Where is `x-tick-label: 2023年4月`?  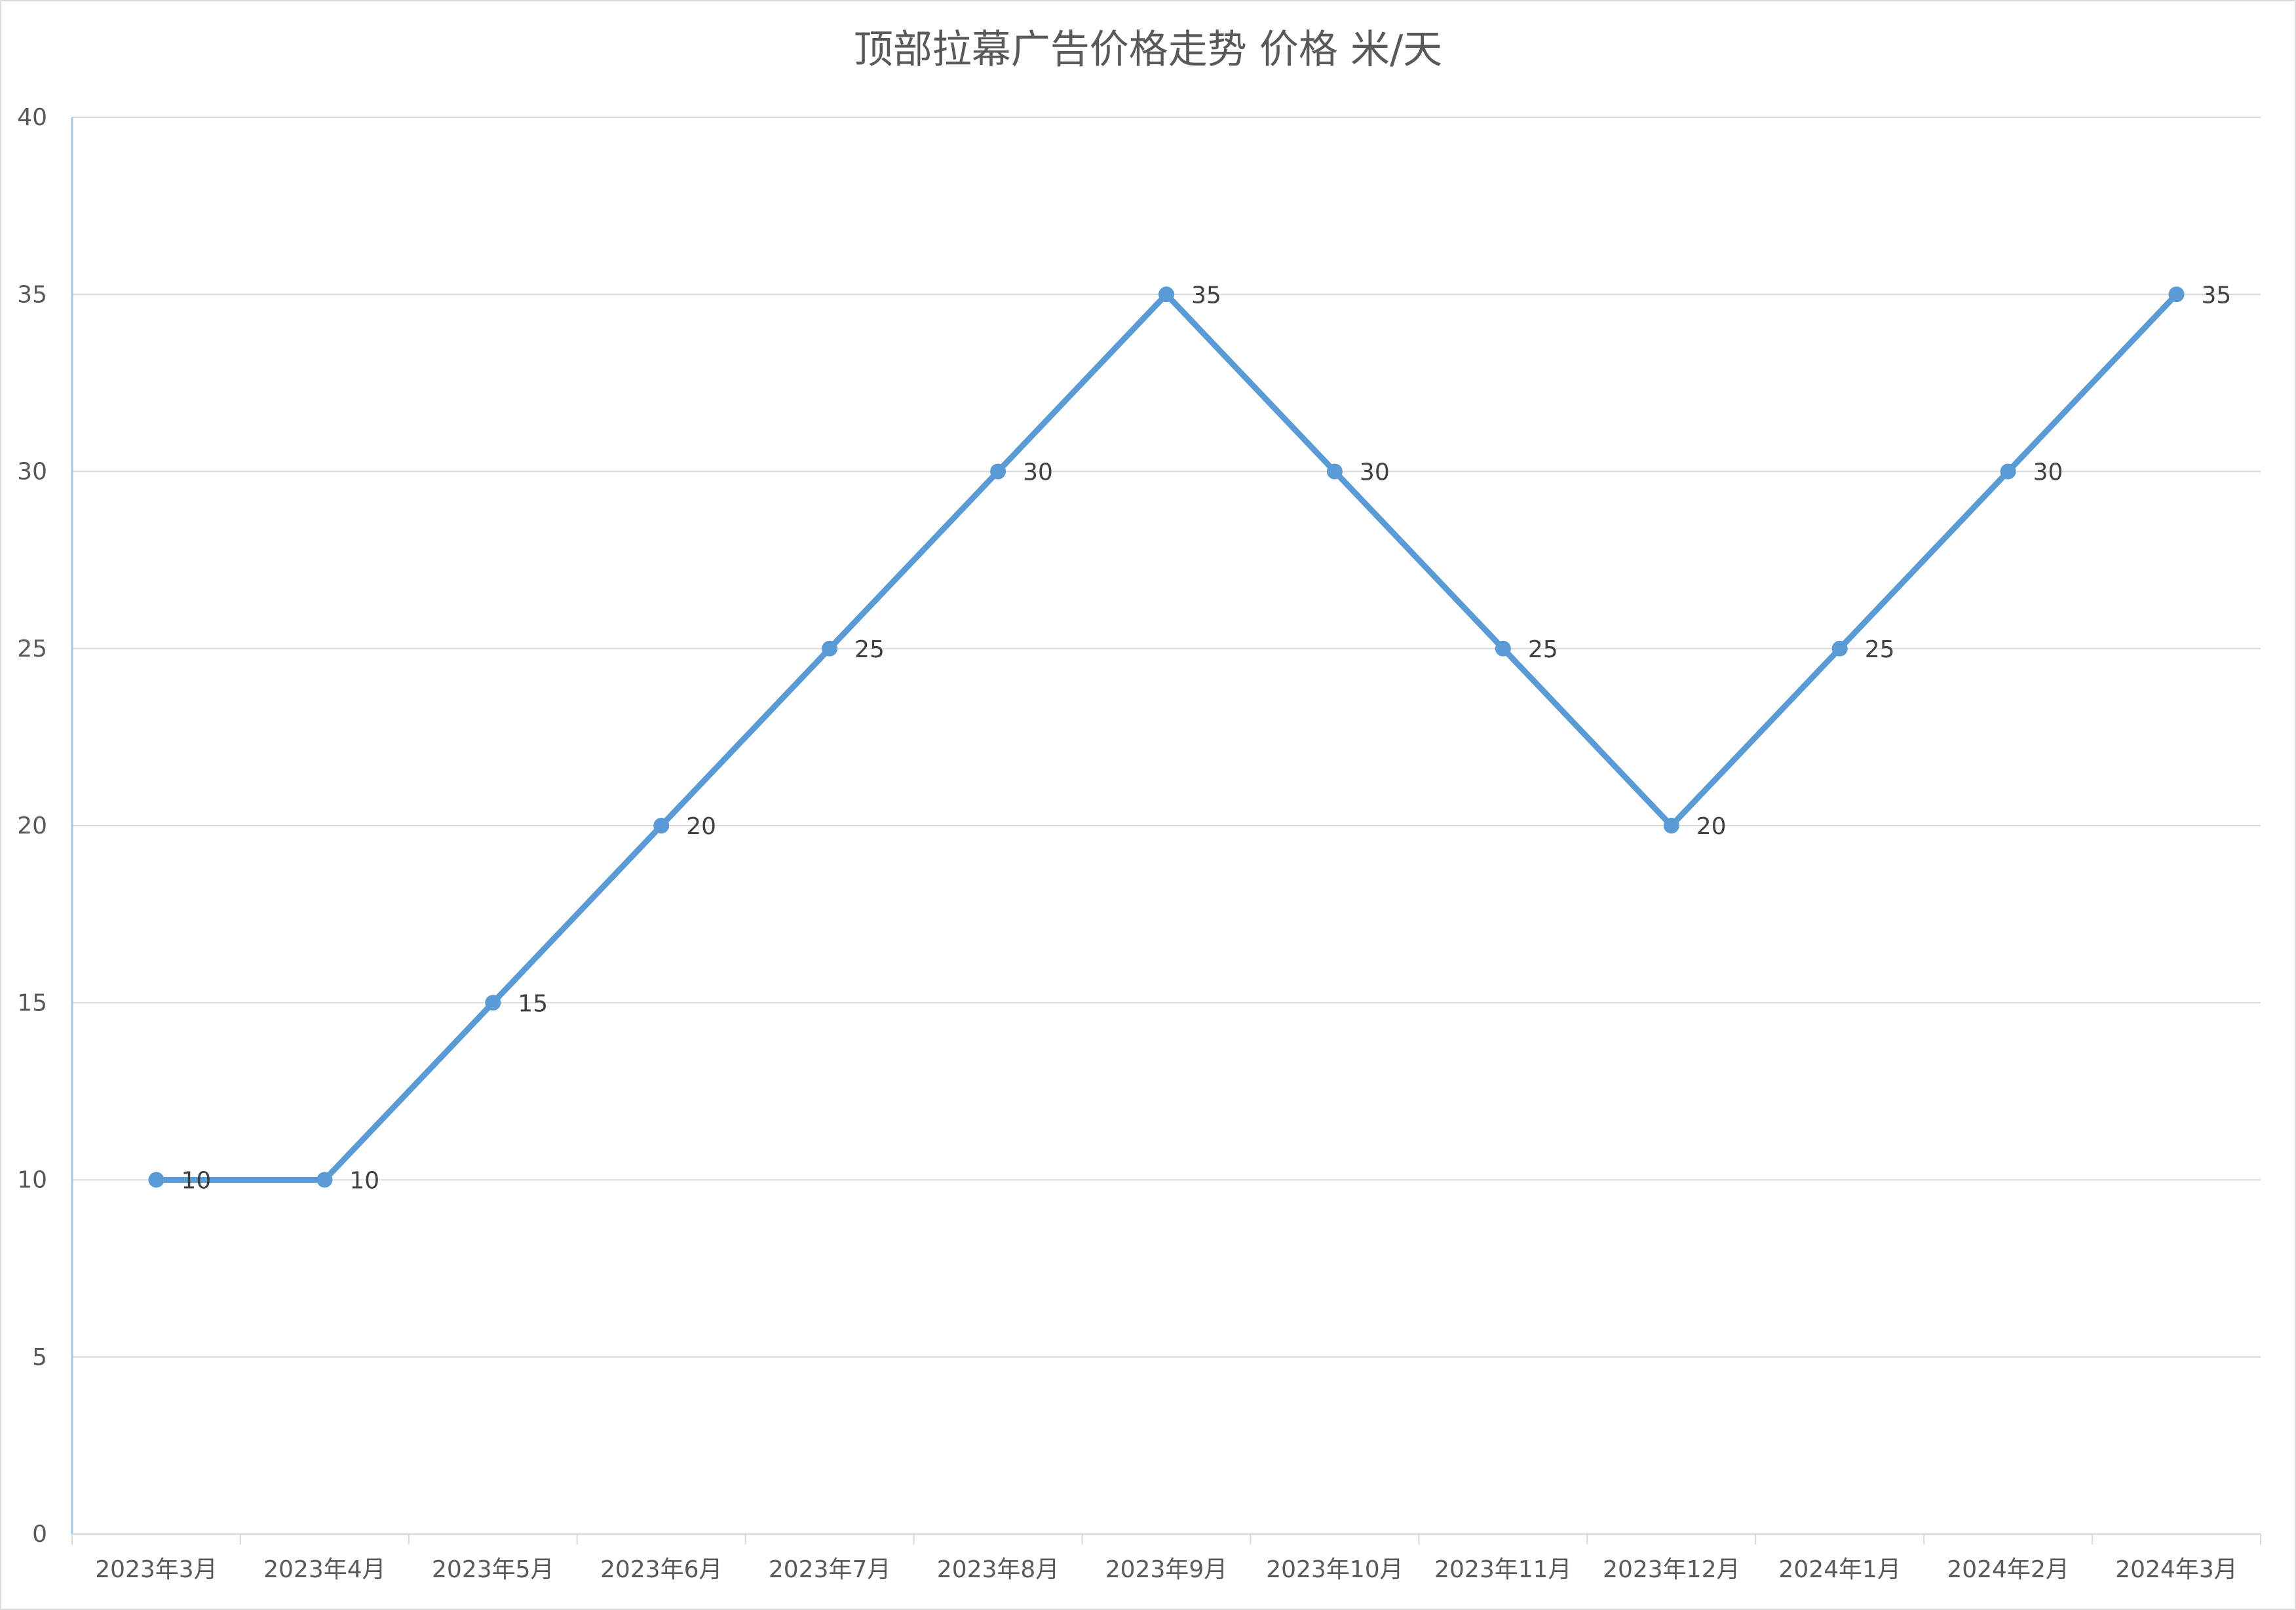 x-tick-label: 2023年4月 is located at coordinates (324, 1570).